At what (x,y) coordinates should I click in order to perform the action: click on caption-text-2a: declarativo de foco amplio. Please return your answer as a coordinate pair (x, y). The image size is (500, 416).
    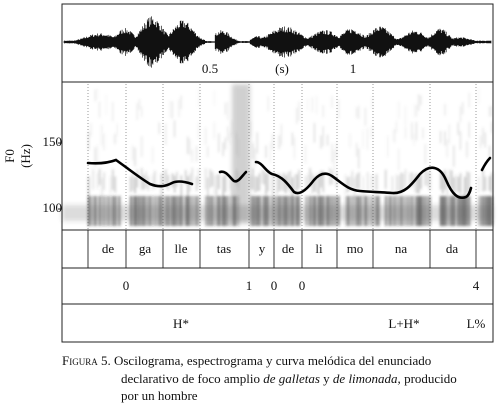
    Looking at the image, I should click on (190, 378).